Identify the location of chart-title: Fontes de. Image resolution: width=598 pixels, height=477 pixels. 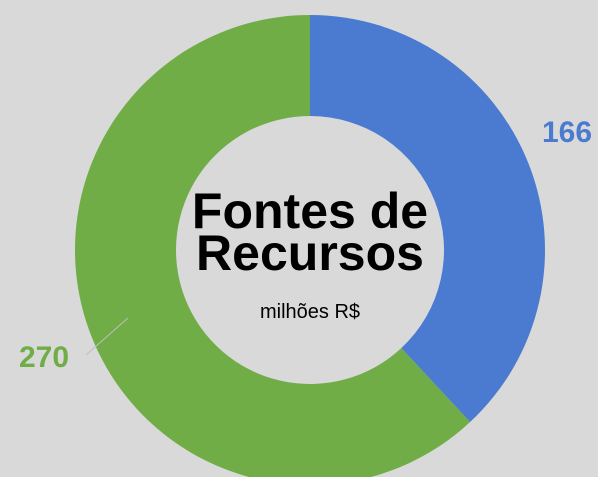
(310, 211).